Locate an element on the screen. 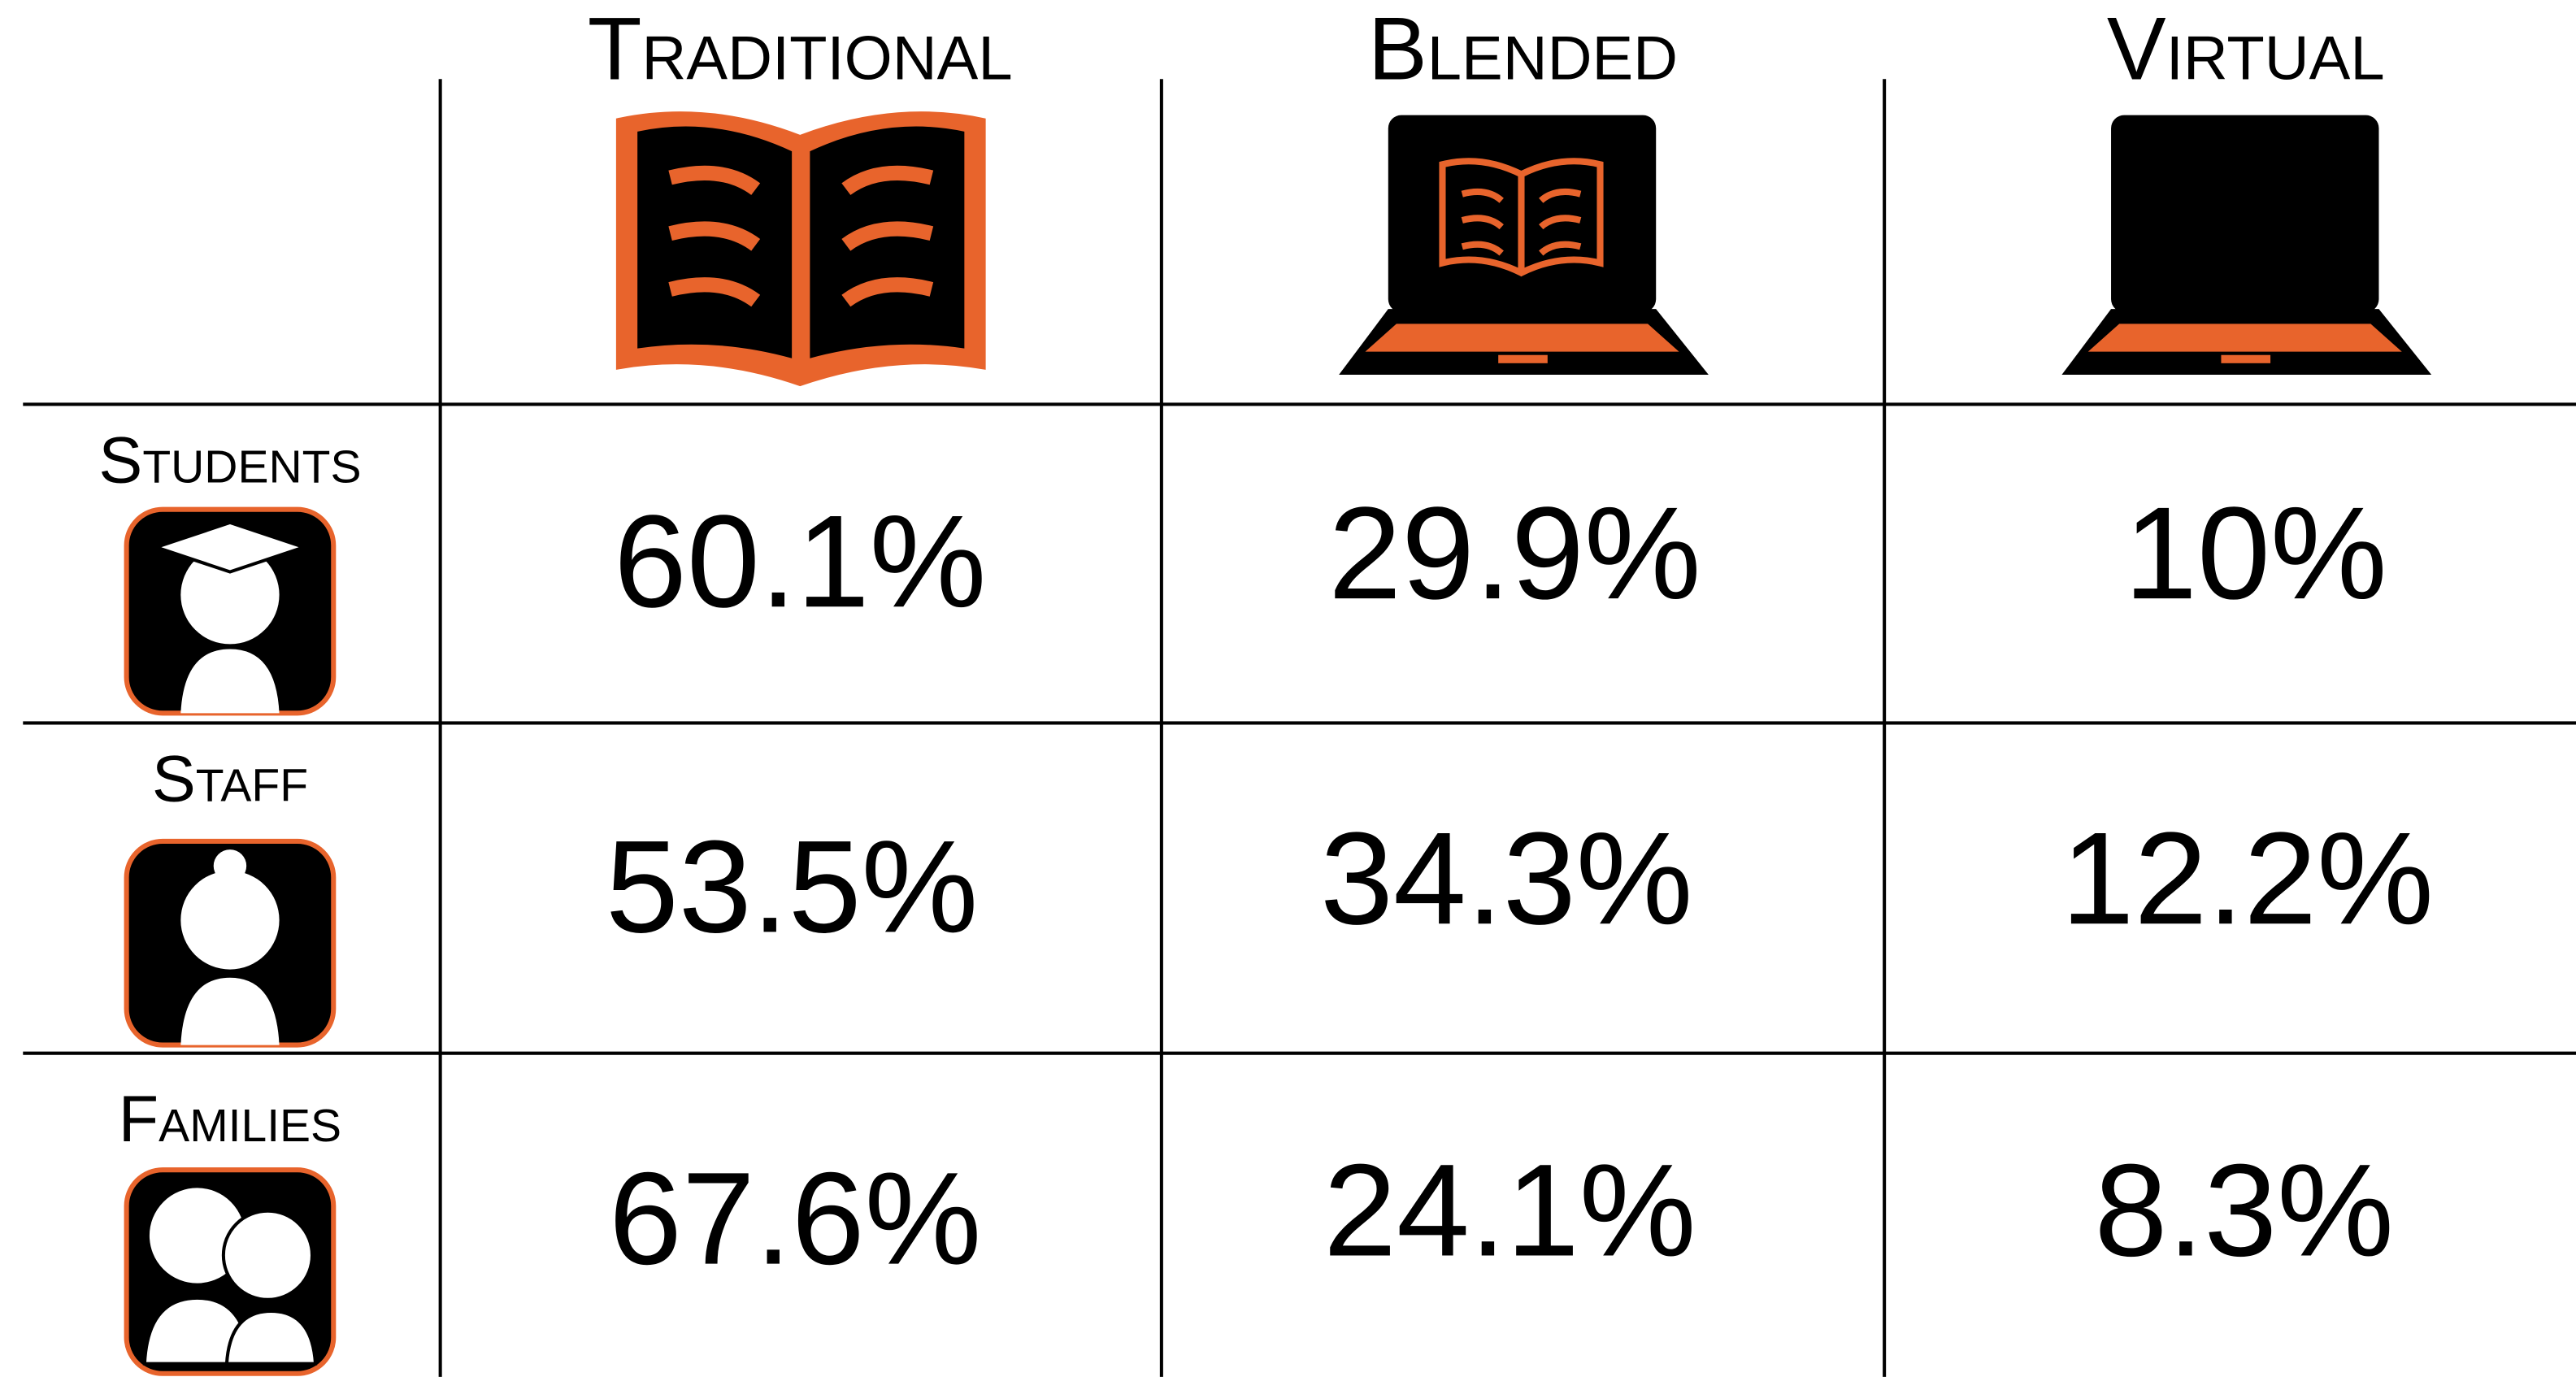  student-icon is located at coordinates (230, 611).